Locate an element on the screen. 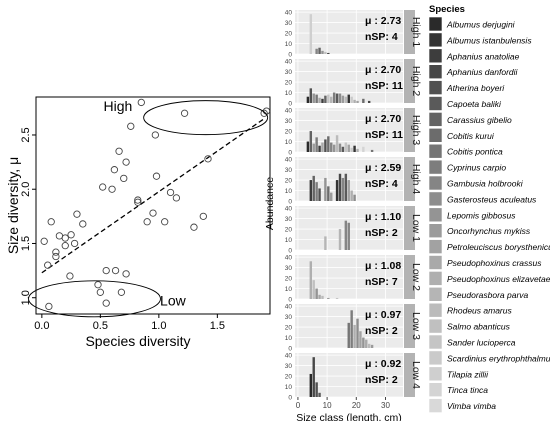  legend-entry: Scardinius erythrophthalmus is located at coordinates (498, 358).